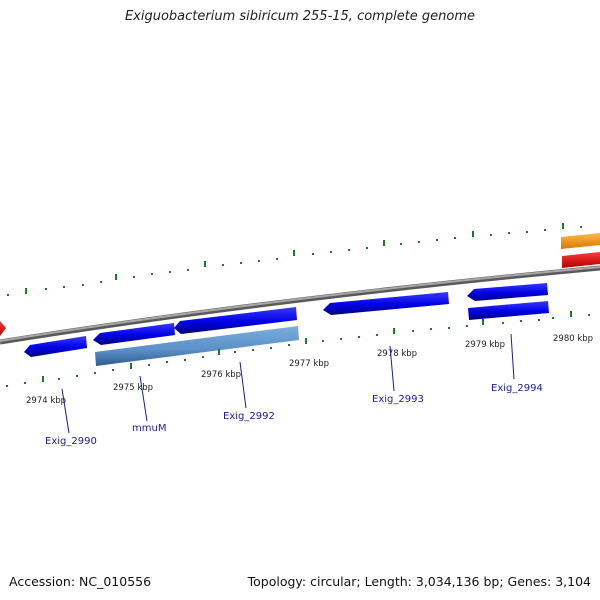 The height and width of the screenshot is (600, 600). What do you see at coordinates (221, 375) in the screenshot?
I see `tick-label-2976: 2976 kbp` at bounding box center [221, 375].